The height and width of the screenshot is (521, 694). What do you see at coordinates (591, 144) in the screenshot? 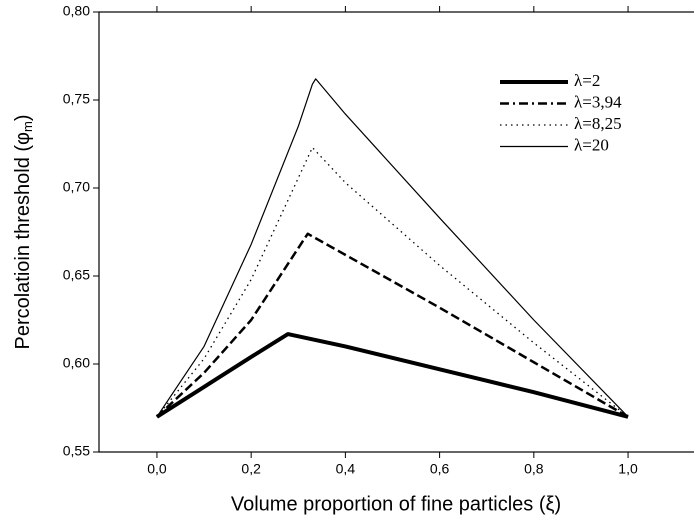
I see `legend-label: λ=20` at bounding box center [591, 144].